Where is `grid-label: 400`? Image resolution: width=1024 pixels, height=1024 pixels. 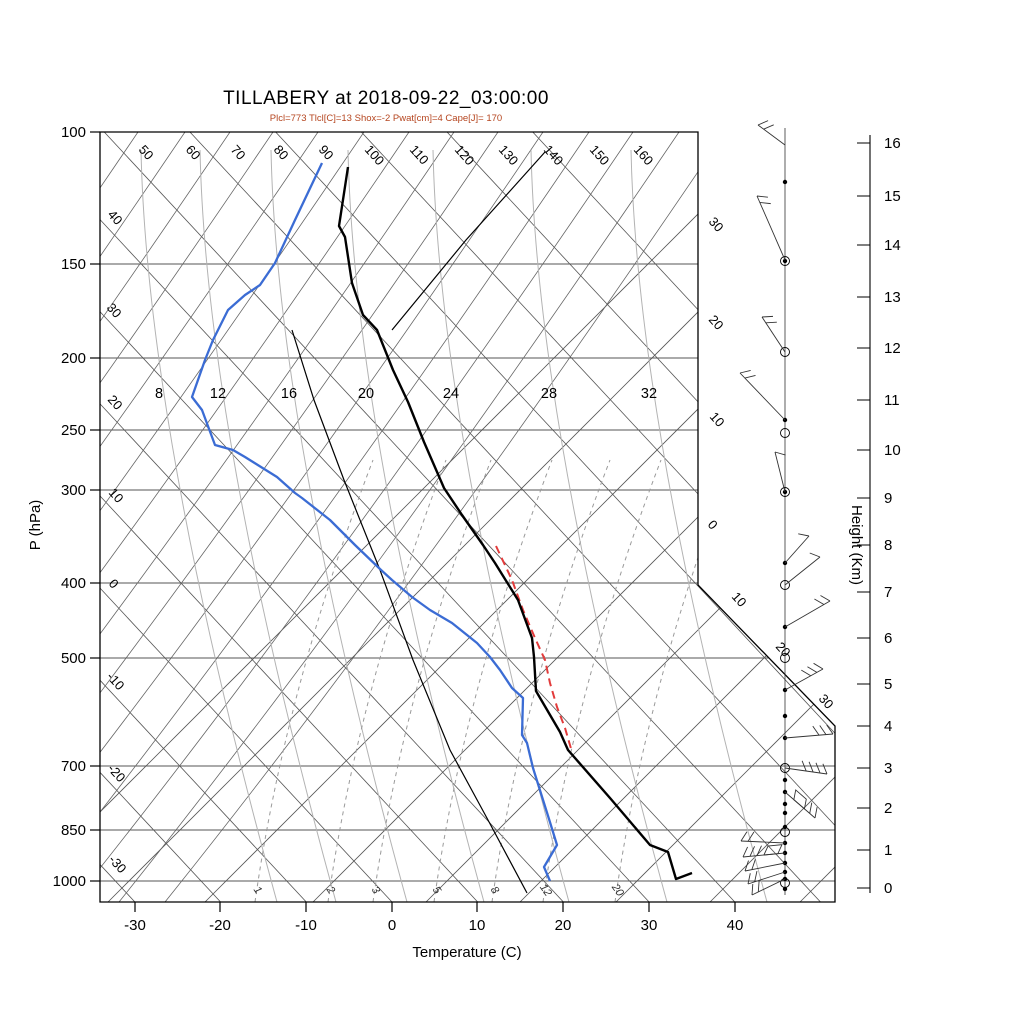
grid-label: 400 is located at coordinates (73, 583).